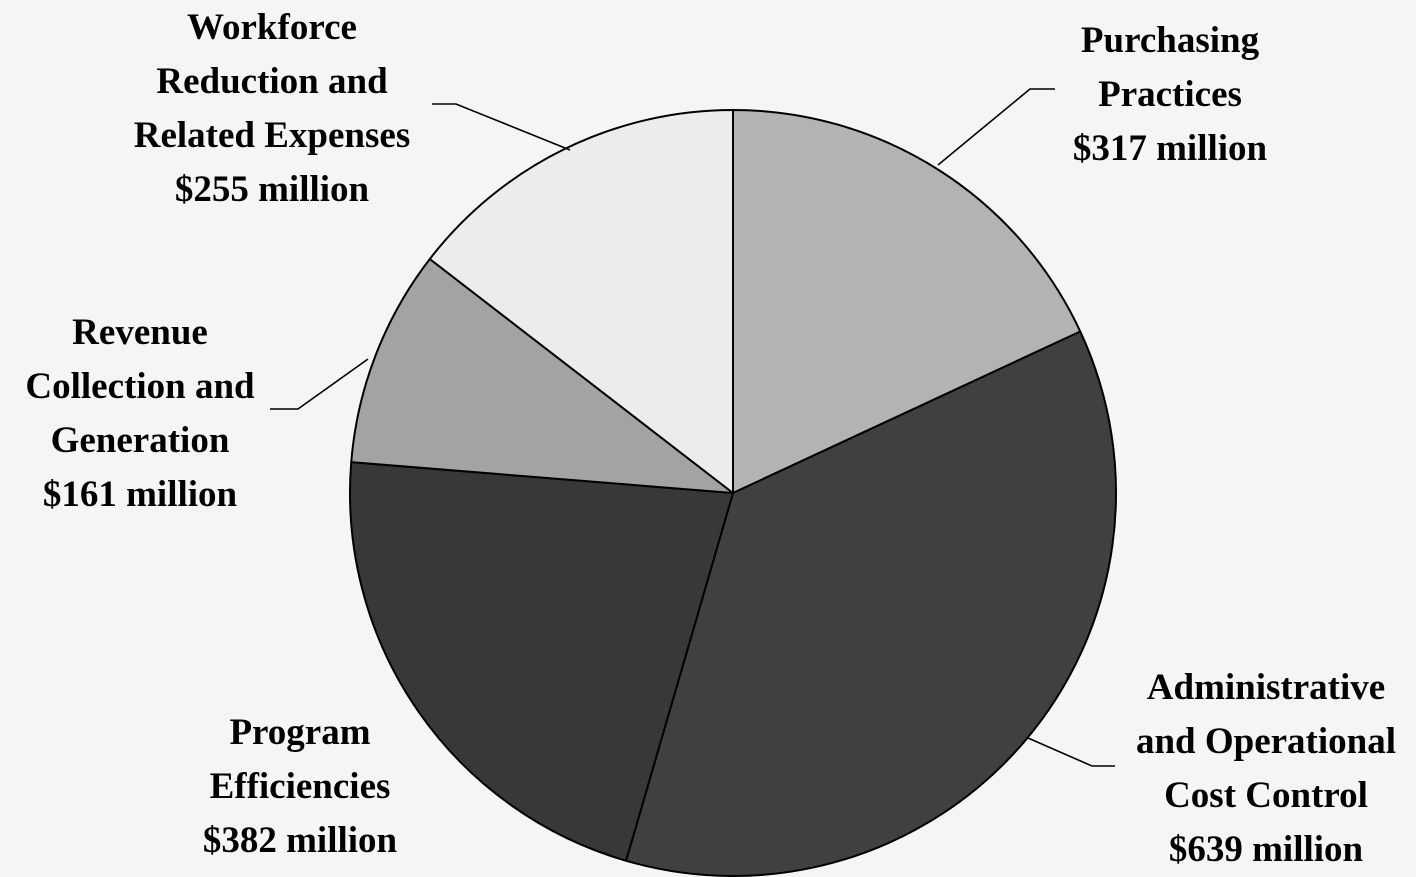 This screenshot has height=877, width=1416. What do you see at coordinates (140, 440) in the screenshot?
I see `slice-label-line: Generation` at bounding box center [140, 440].